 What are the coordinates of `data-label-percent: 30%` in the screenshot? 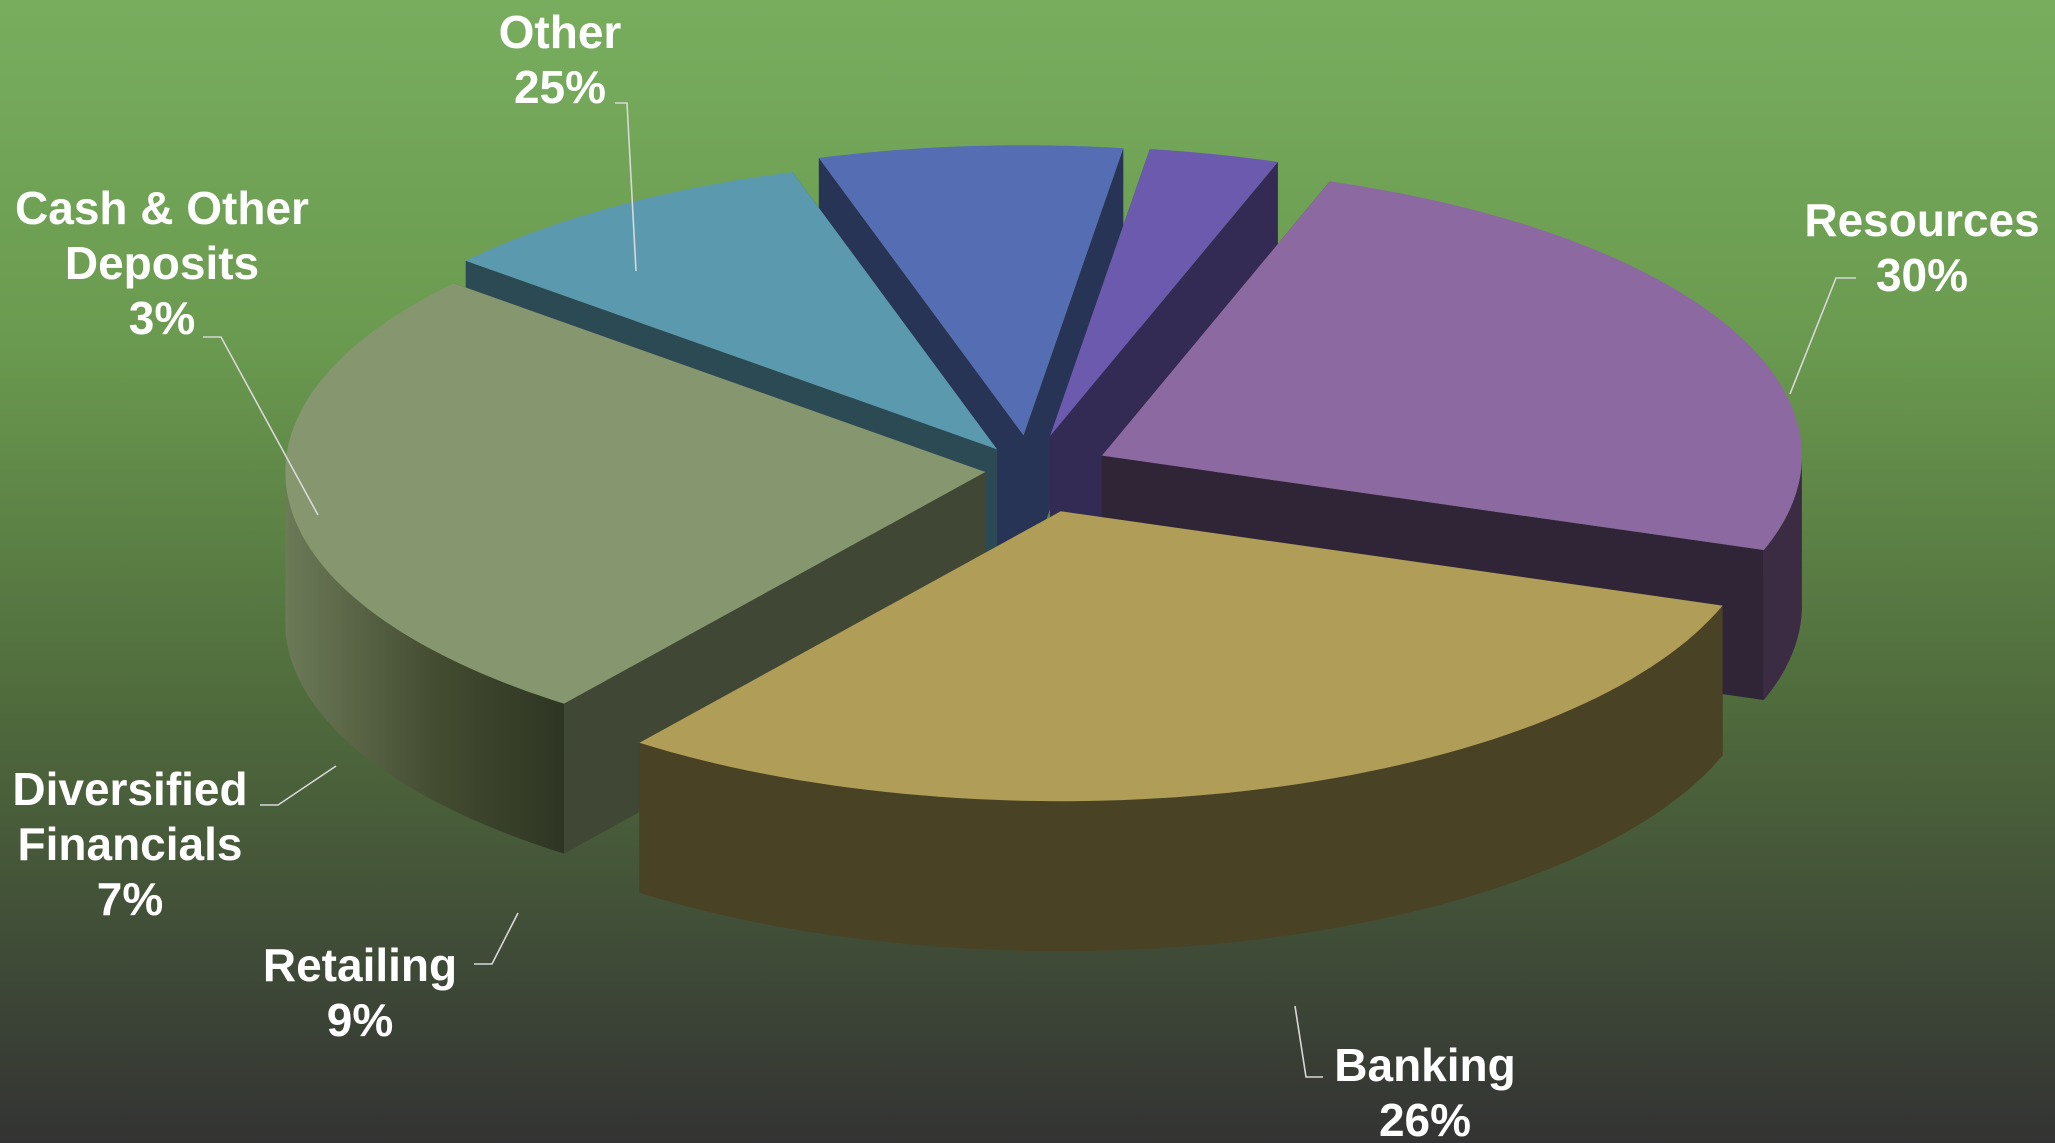 It's located at (1922, 275).